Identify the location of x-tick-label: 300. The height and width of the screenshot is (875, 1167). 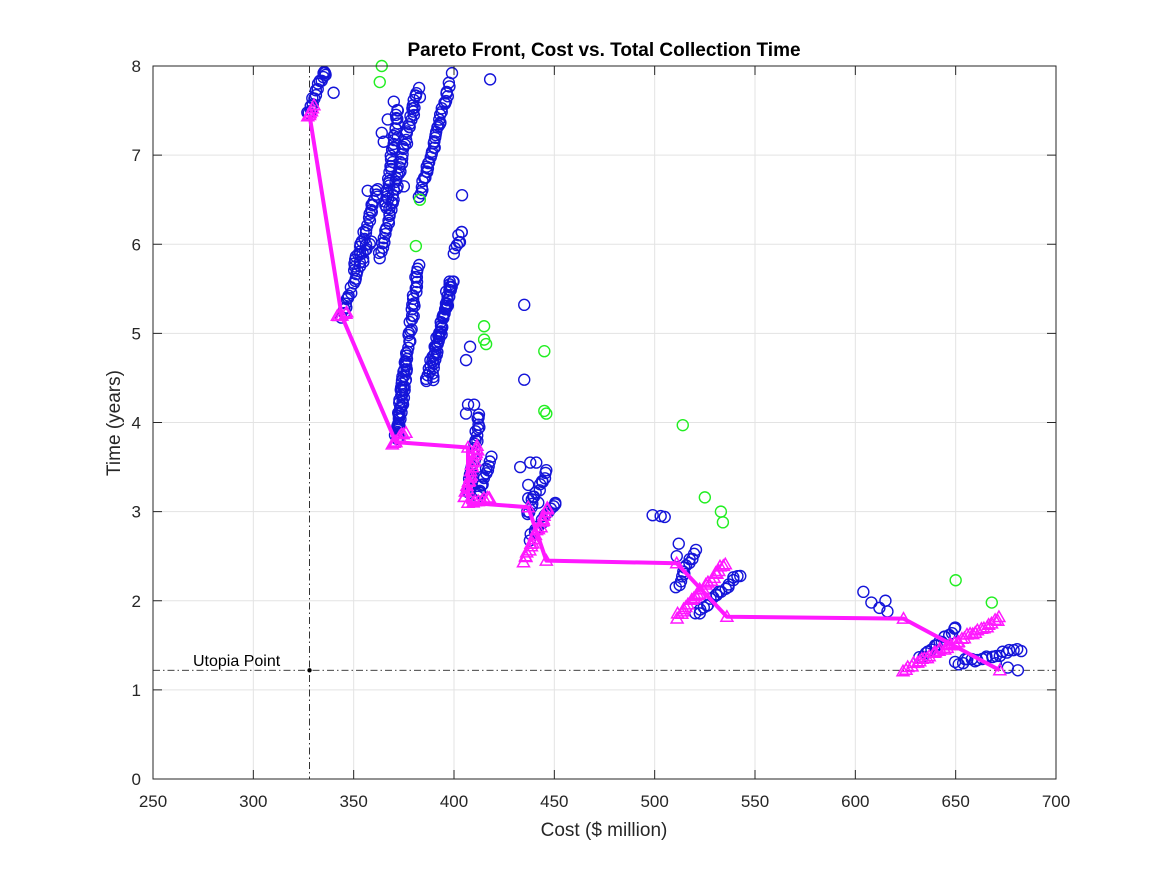
(253, 801).